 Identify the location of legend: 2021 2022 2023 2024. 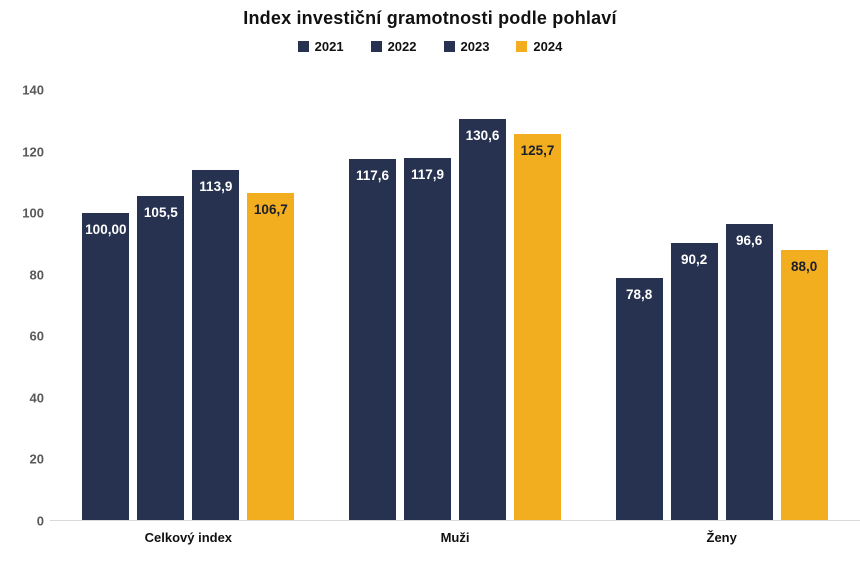
(430, 46).